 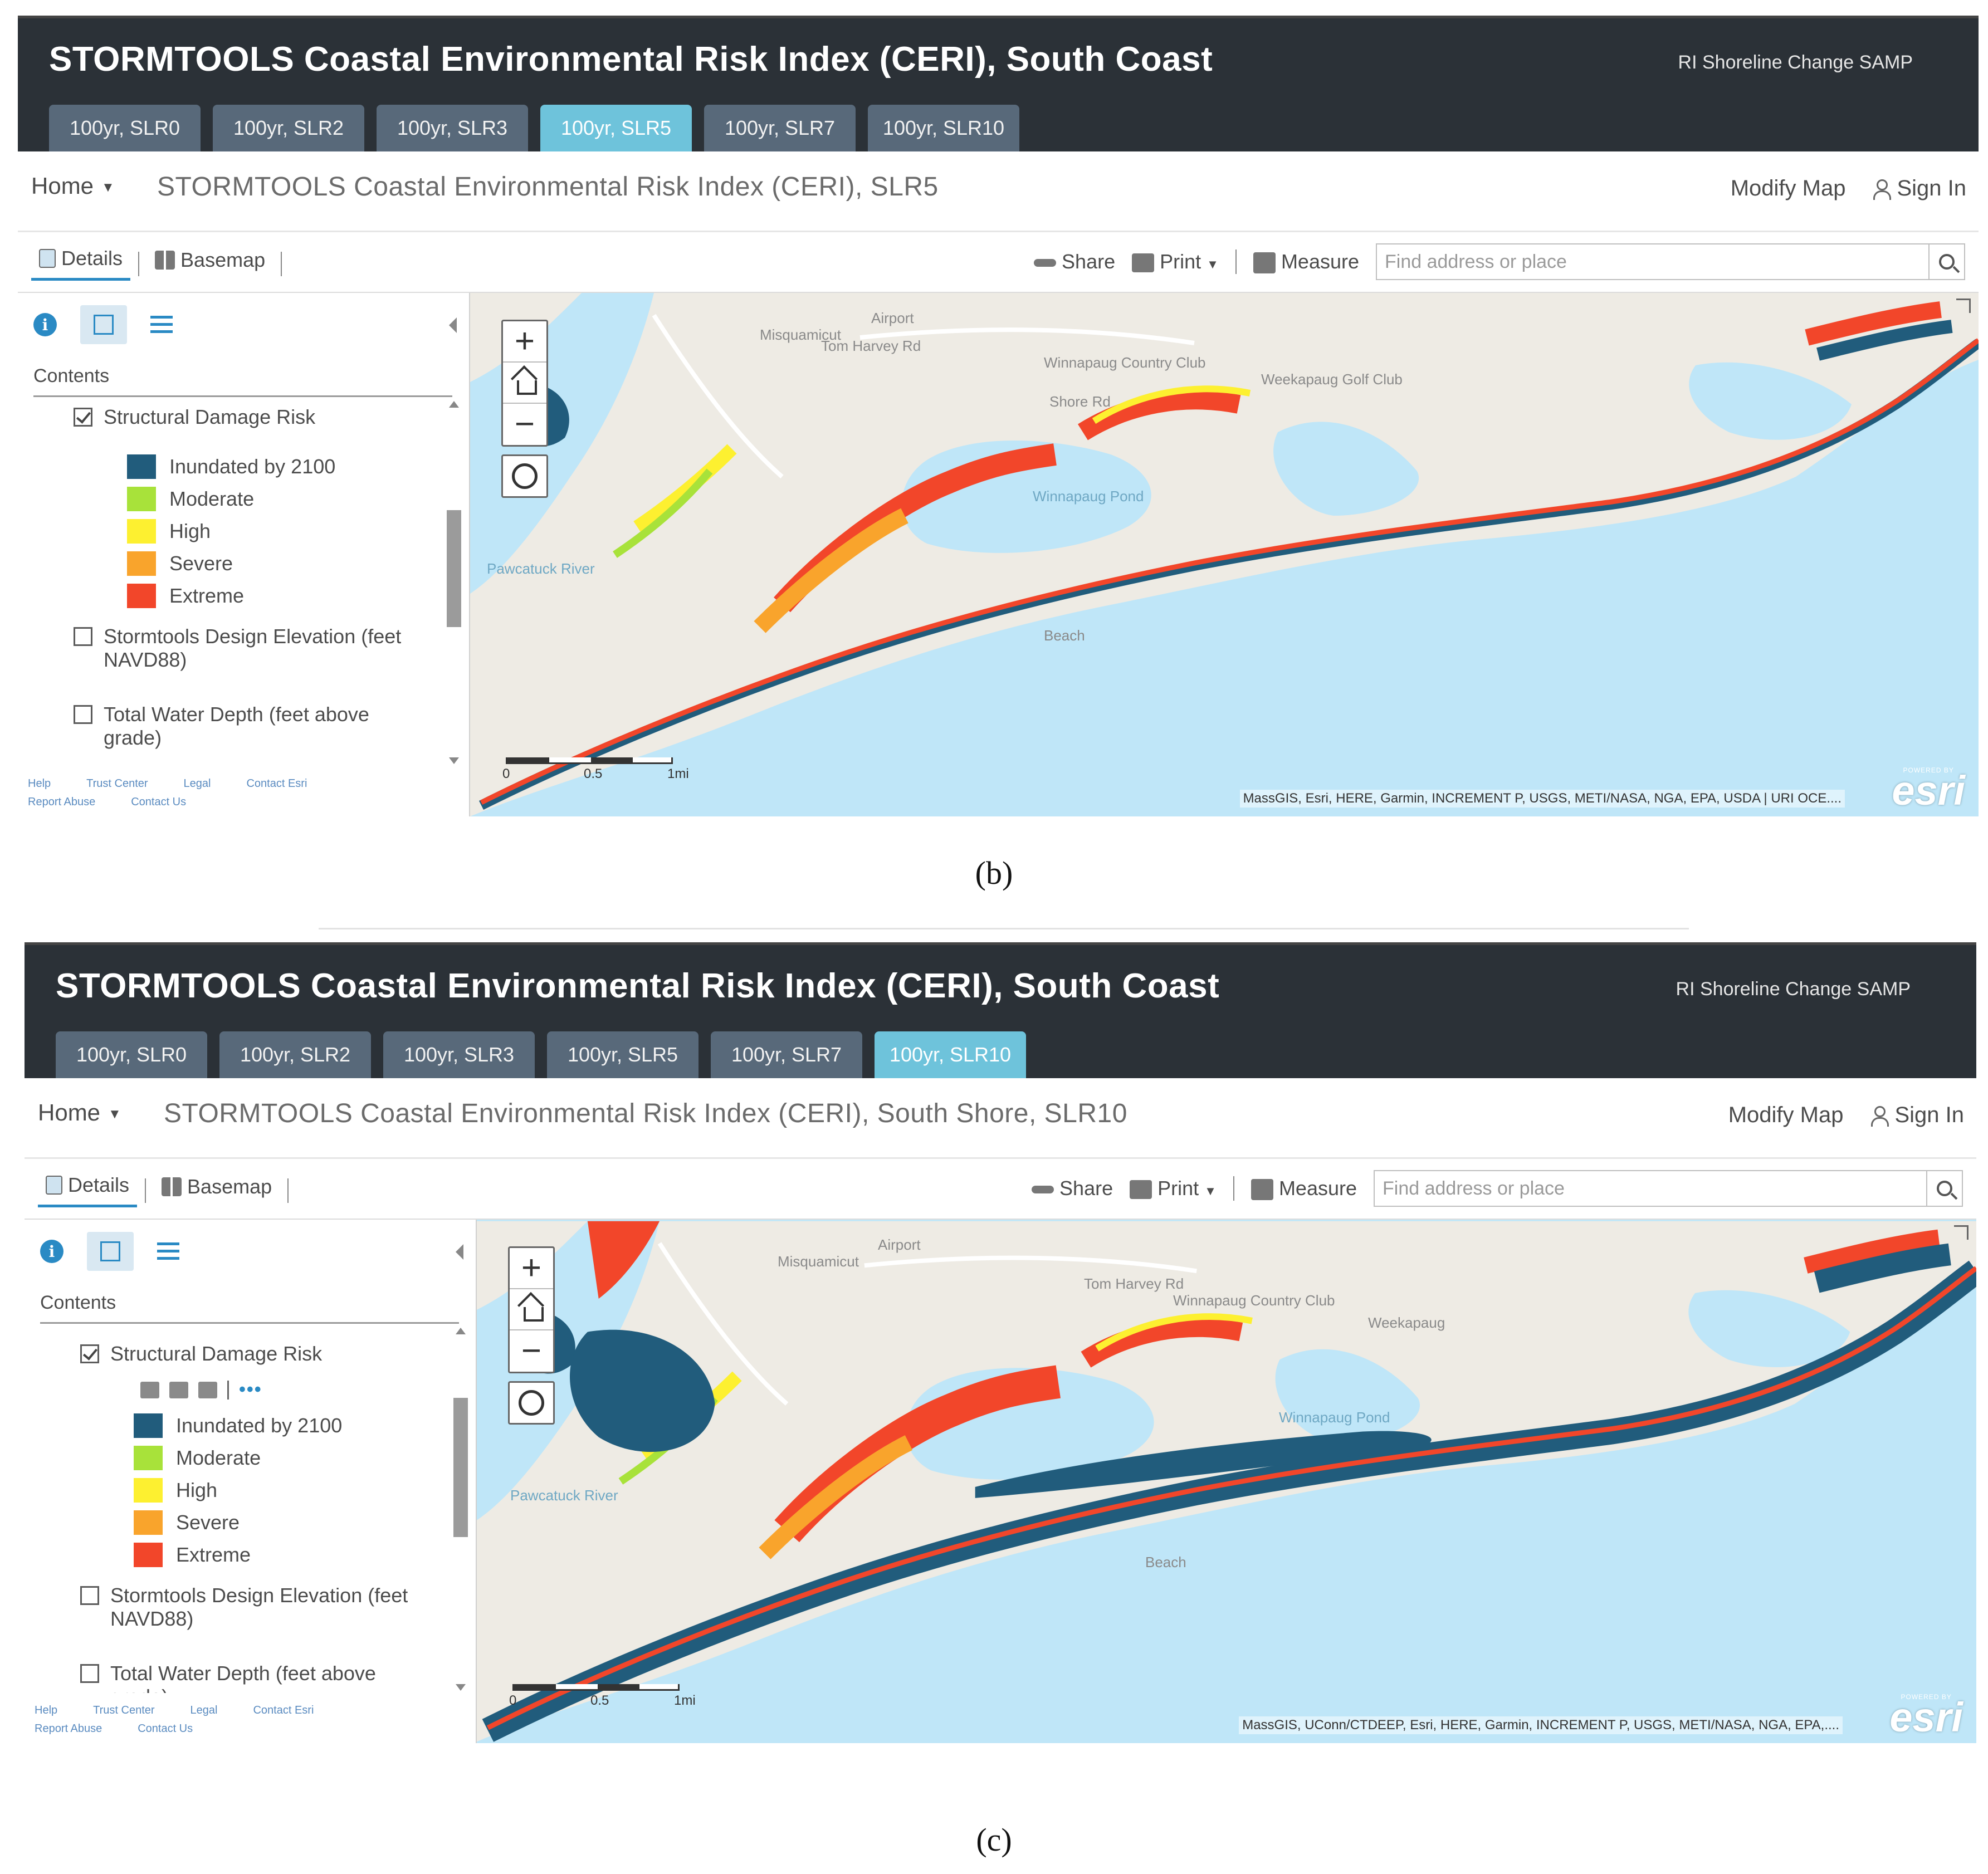 I want to click on style-icon, so click(x=207, y=1389).